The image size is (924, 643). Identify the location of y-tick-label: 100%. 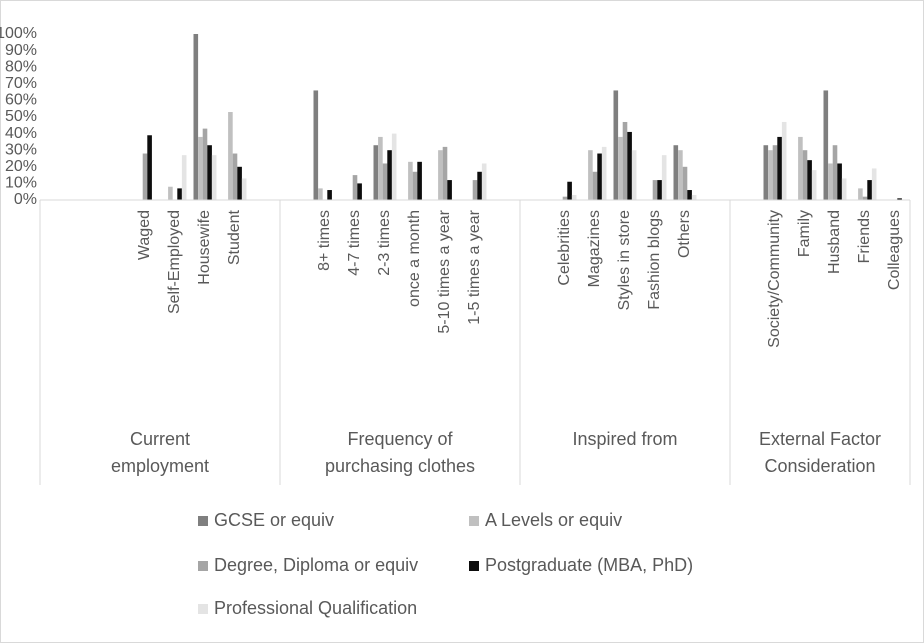
(18, 33).